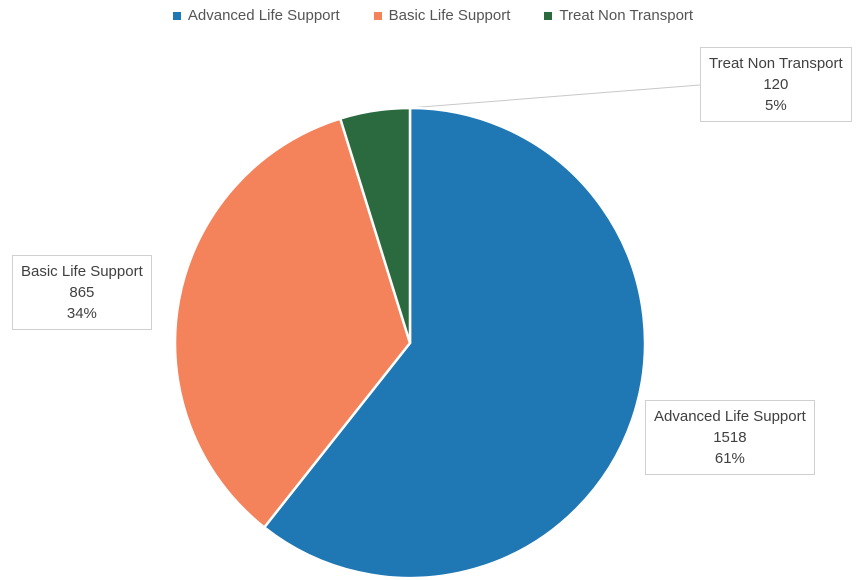  I want to click on data-label-percent: 61%, so click(729, 458).